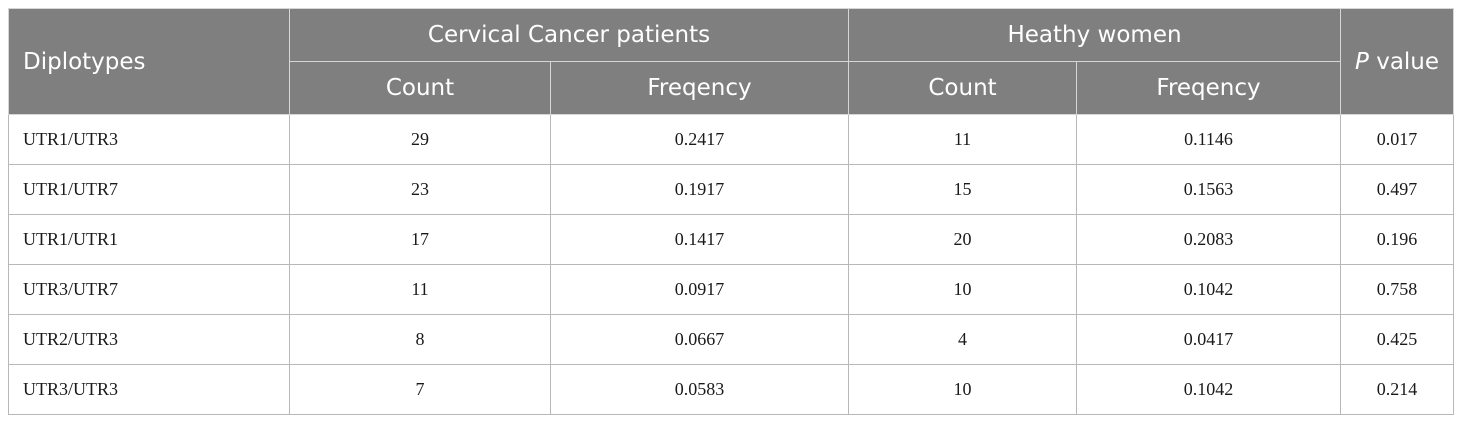 This screenshot has width=1460, height=421. What do you see at coordinates (963, 189) in the screenshot?
I see `healthy-count-cell: 15` at bounding box center [963, 189].